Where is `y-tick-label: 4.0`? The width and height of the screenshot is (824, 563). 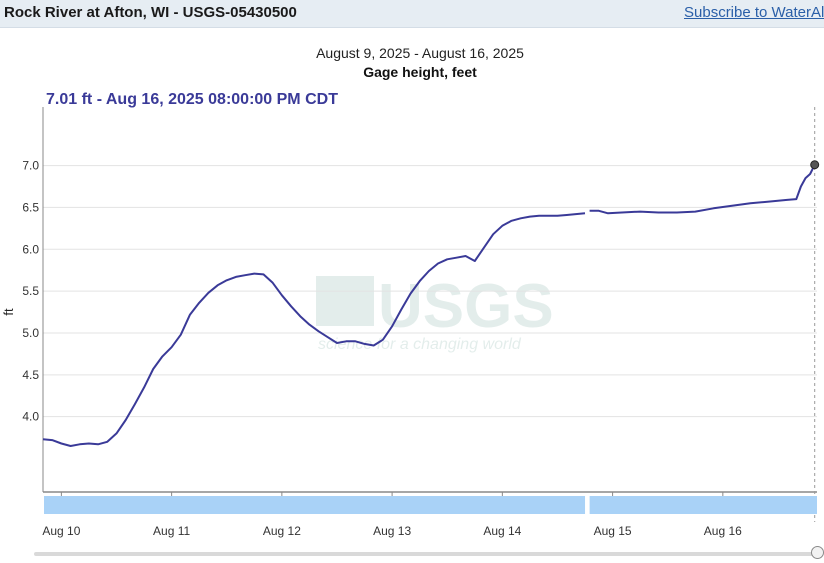 y-tick-label: 4.0 is located at coordinates (30, 417).